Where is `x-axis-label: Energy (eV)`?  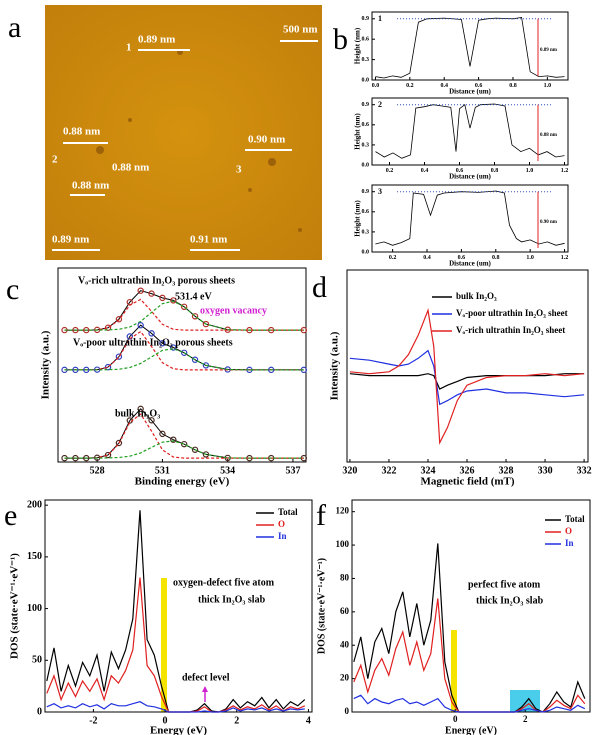
x-axis-label: Energy (eV) is located at coordinates (471, 730).